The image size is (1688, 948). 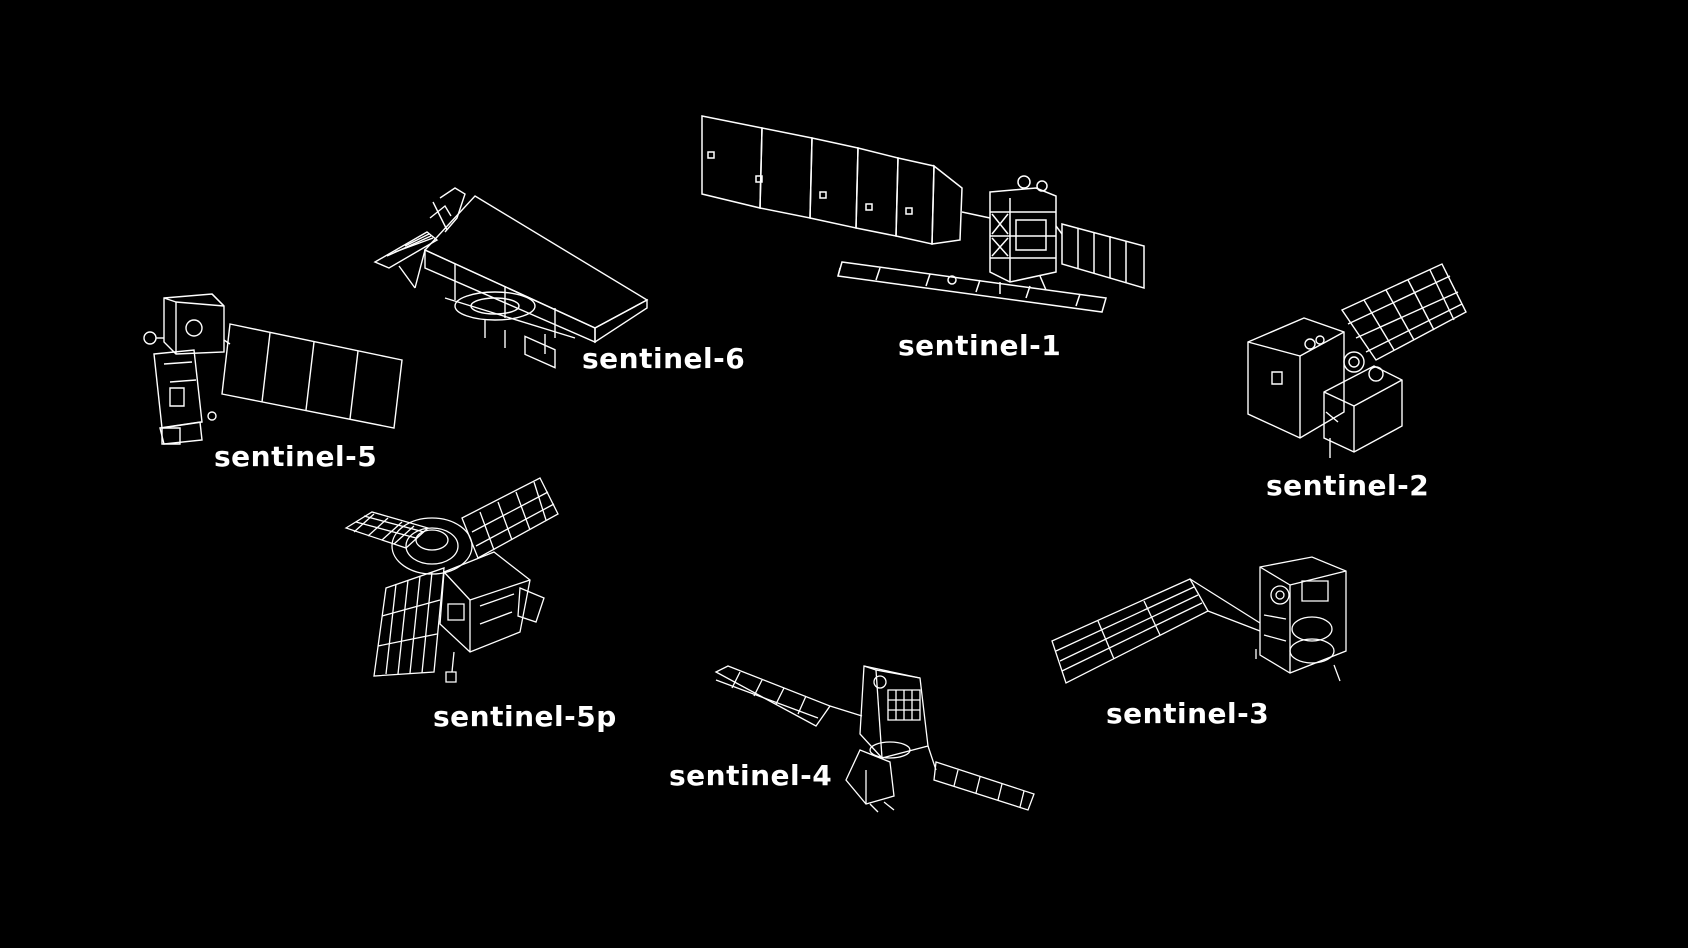 I want to click on sentinel-1-satellite-icon, so click(x=930, y=219).